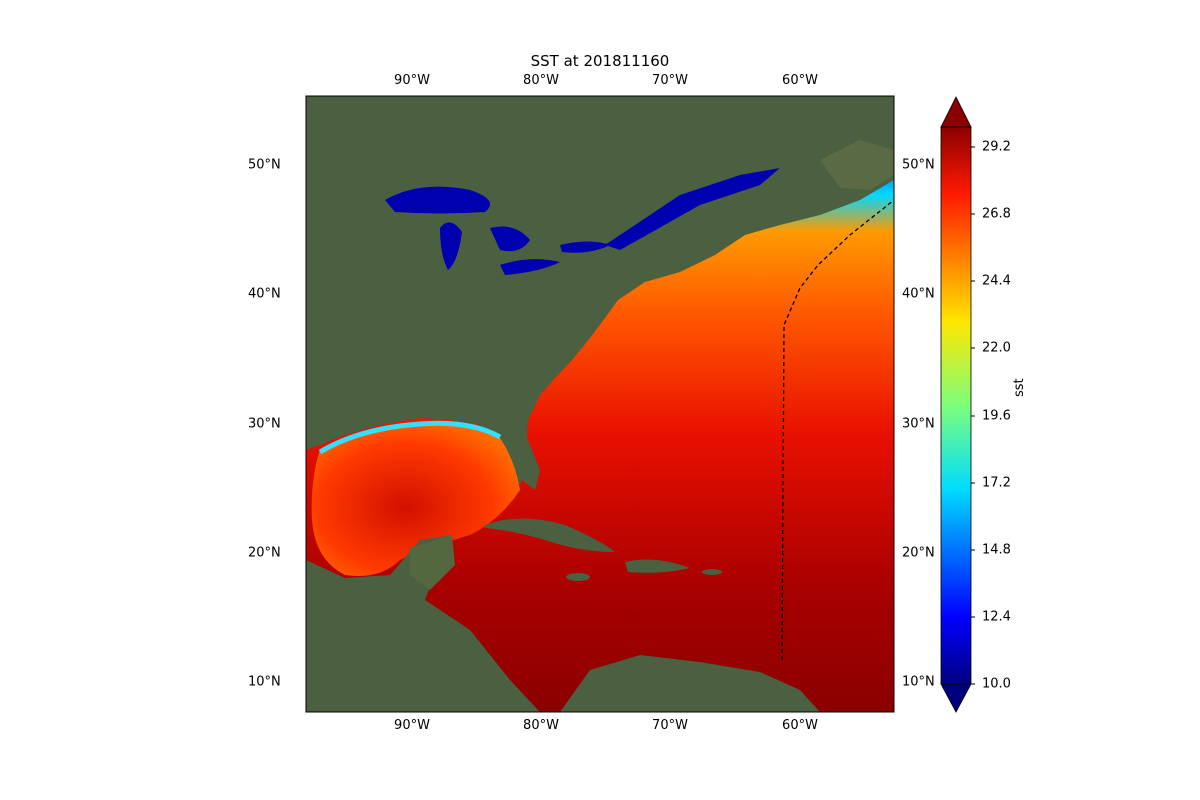 The image size is (1200, 800). I want to click on lat-label-left: 30°N, so click(264, 424).